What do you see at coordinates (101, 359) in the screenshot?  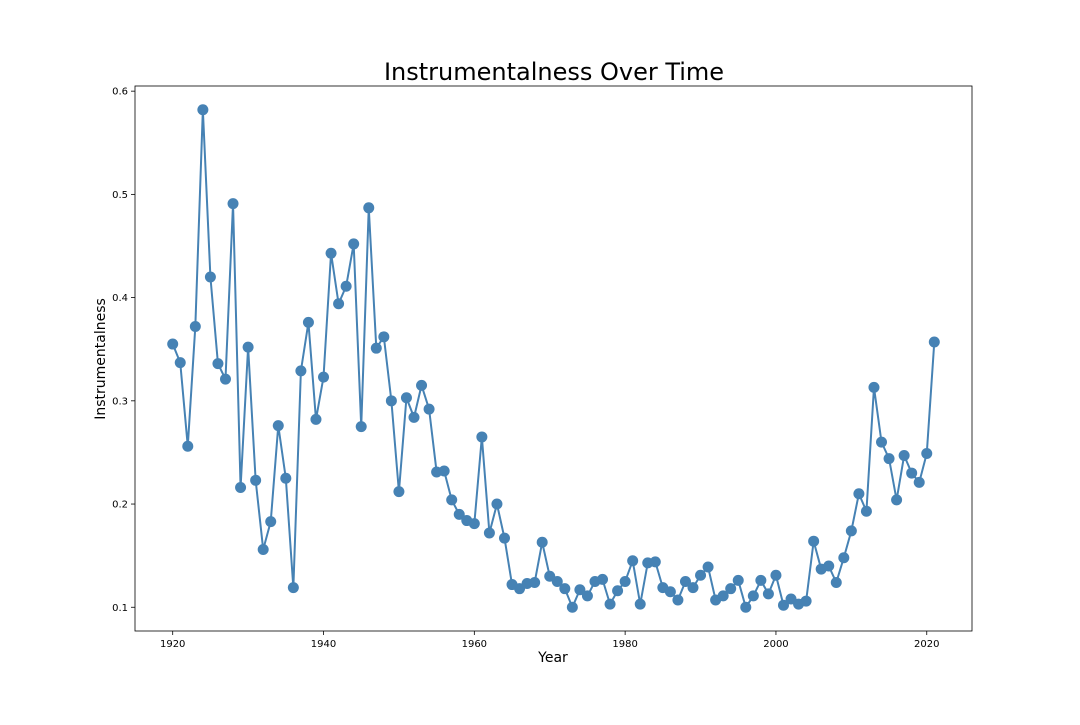 I see `y-axis-label: Instrumentalness` at bounding box center [101, 359].